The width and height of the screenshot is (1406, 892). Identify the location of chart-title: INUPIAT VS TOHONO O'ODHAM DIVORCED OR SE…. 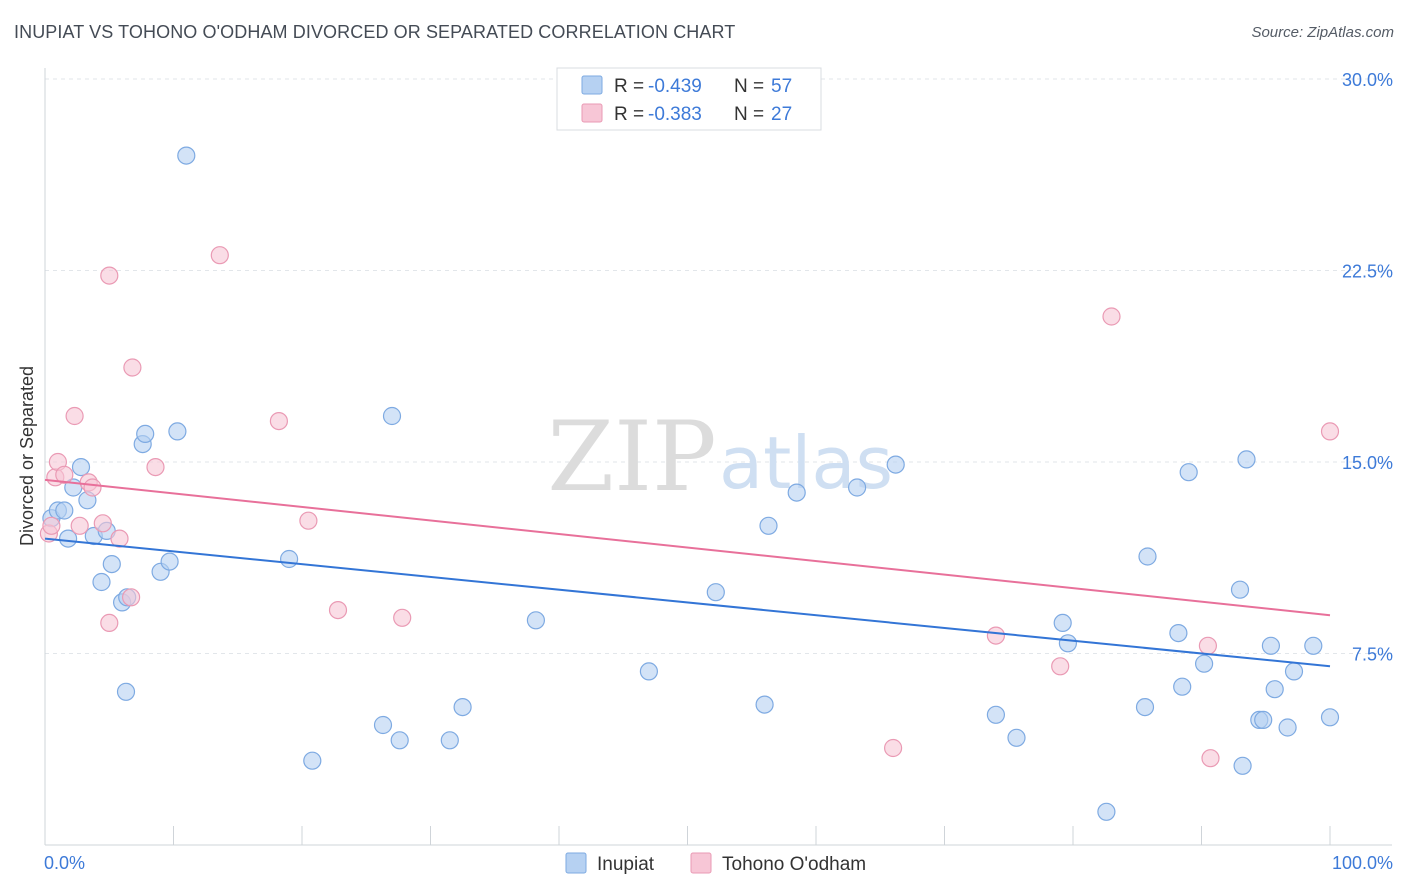
(375, 32).